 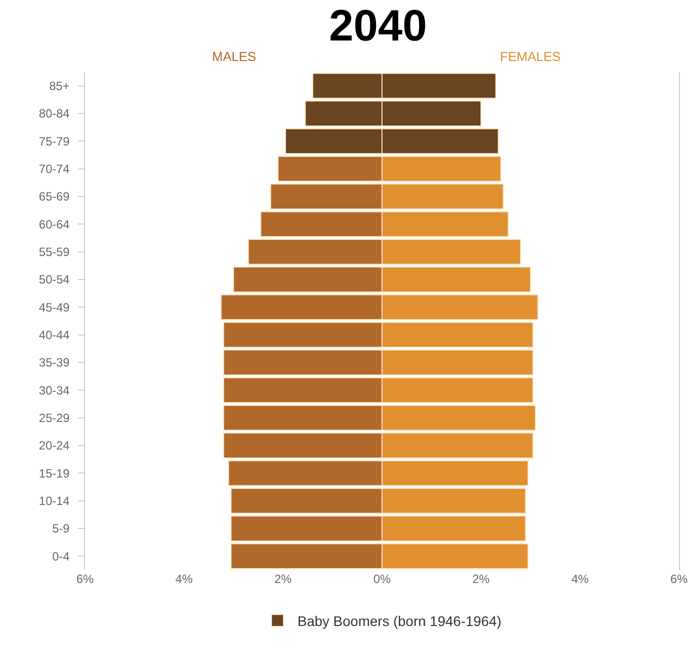 I want to click on y-tick-label: 75-79, so click(x=54, y=141).